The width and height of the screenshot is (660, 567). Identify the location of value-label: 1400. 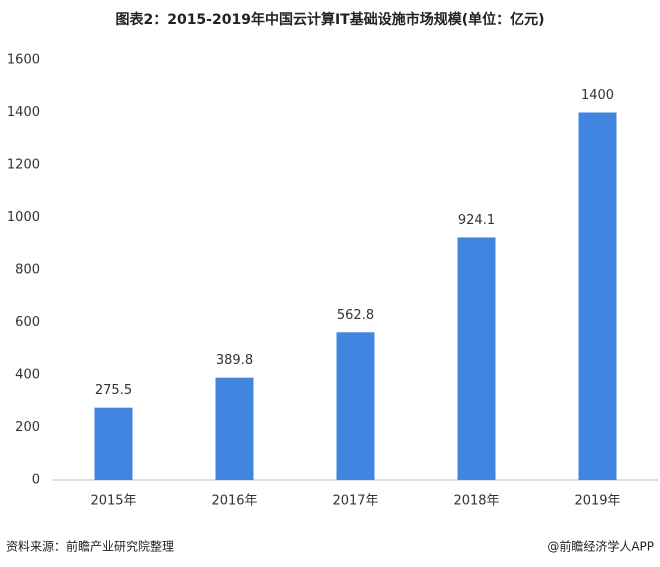
(597, 95).